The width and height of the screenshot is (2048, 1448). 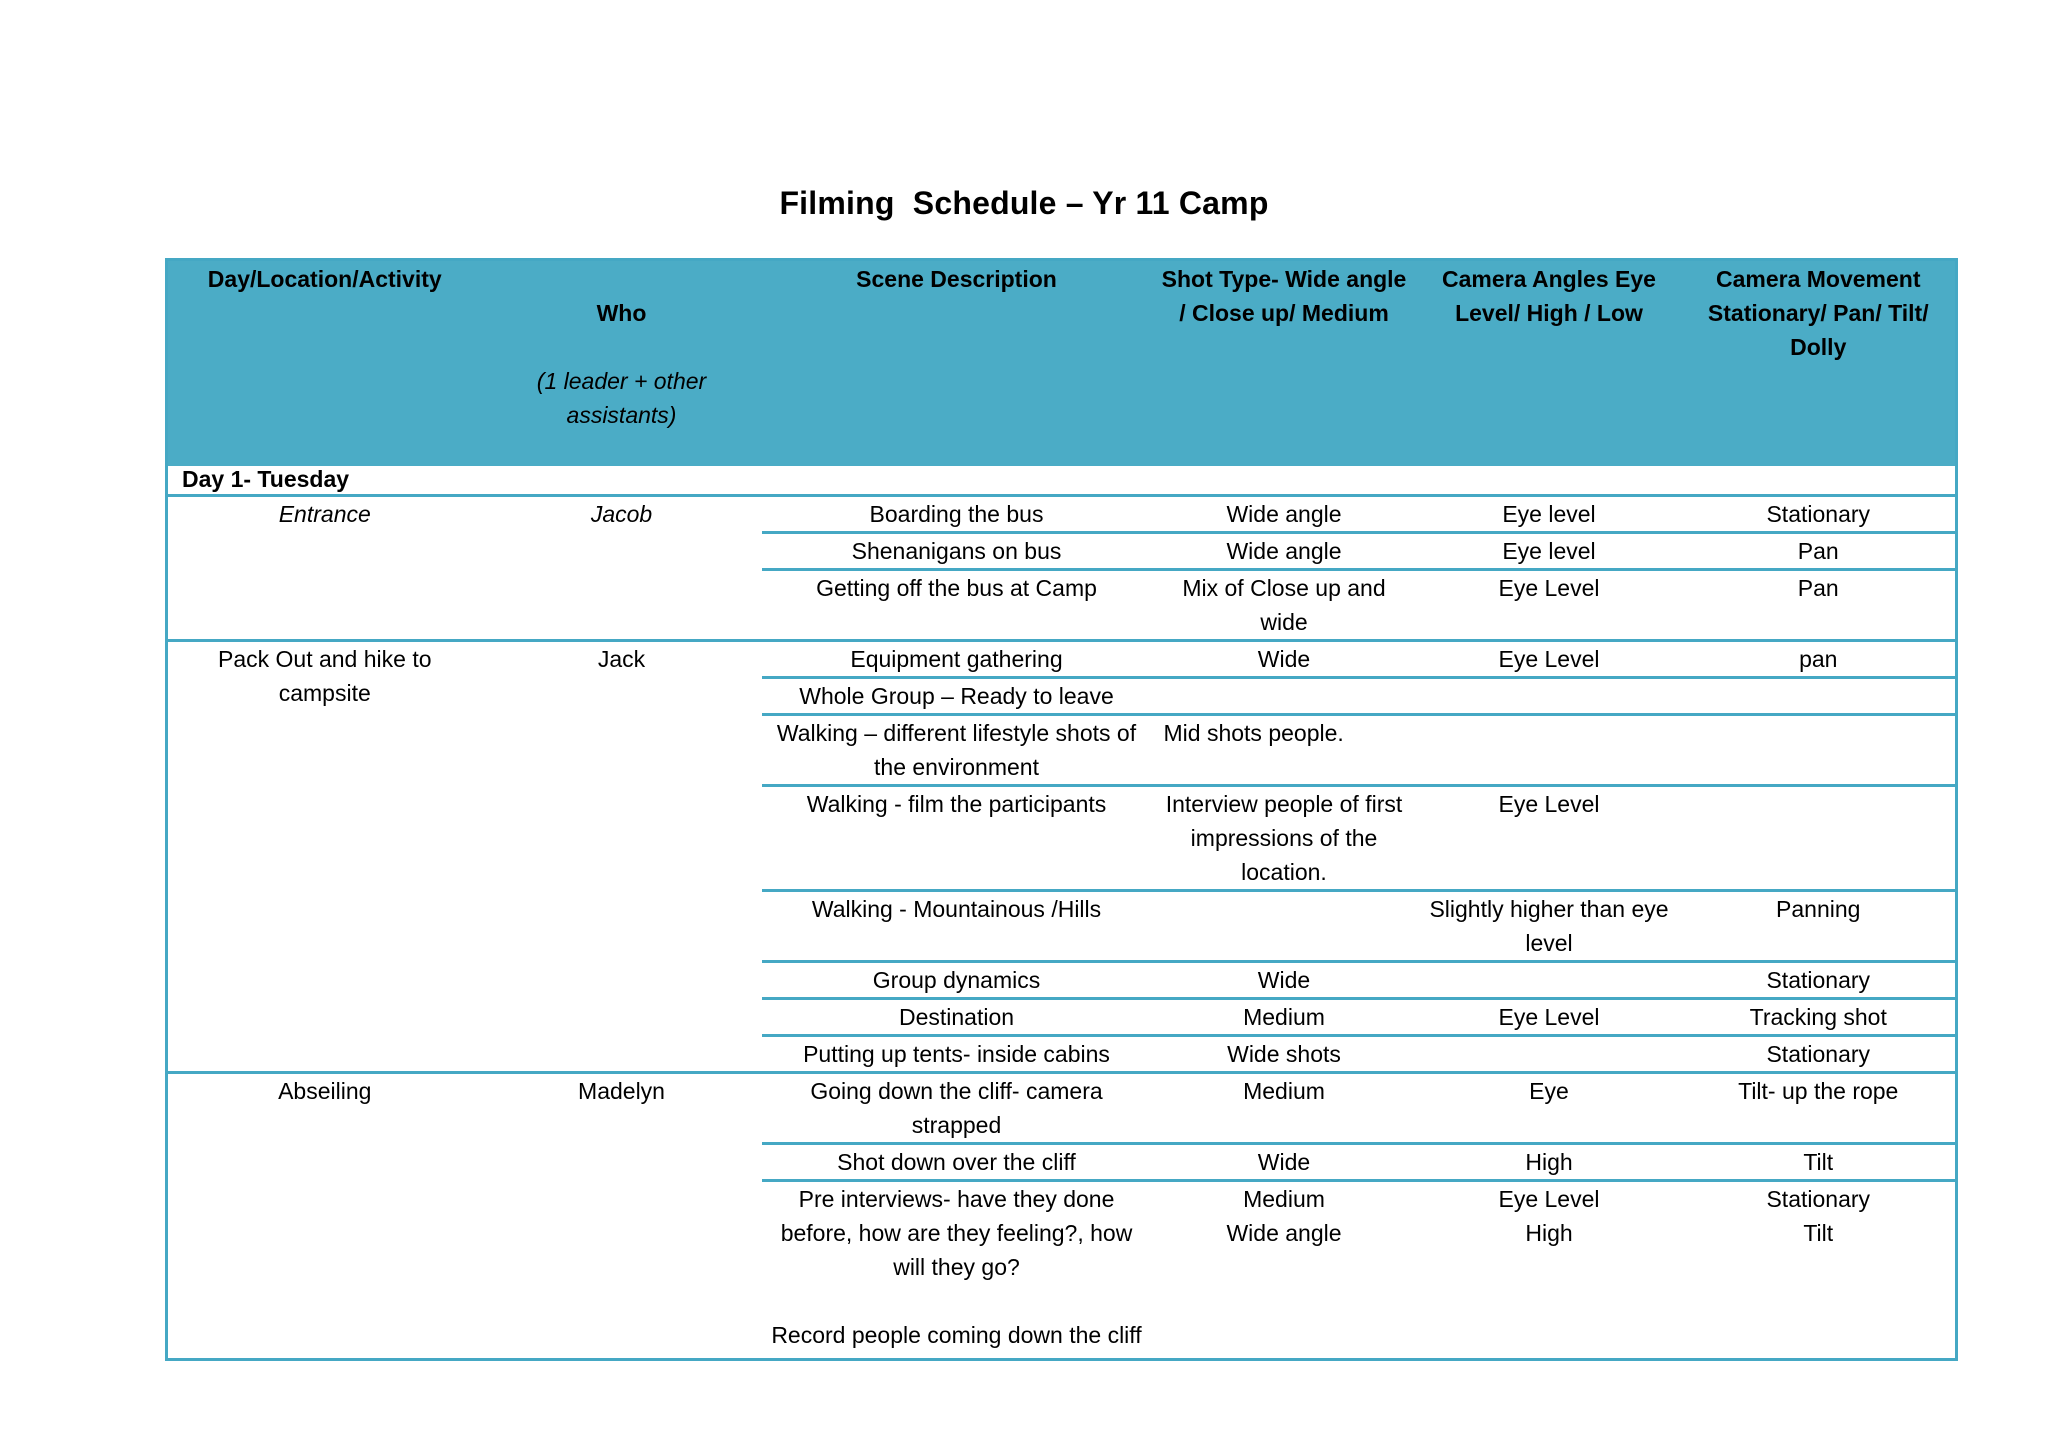 I want to click on location-cell: Entrance, so click(x=324, y=568).